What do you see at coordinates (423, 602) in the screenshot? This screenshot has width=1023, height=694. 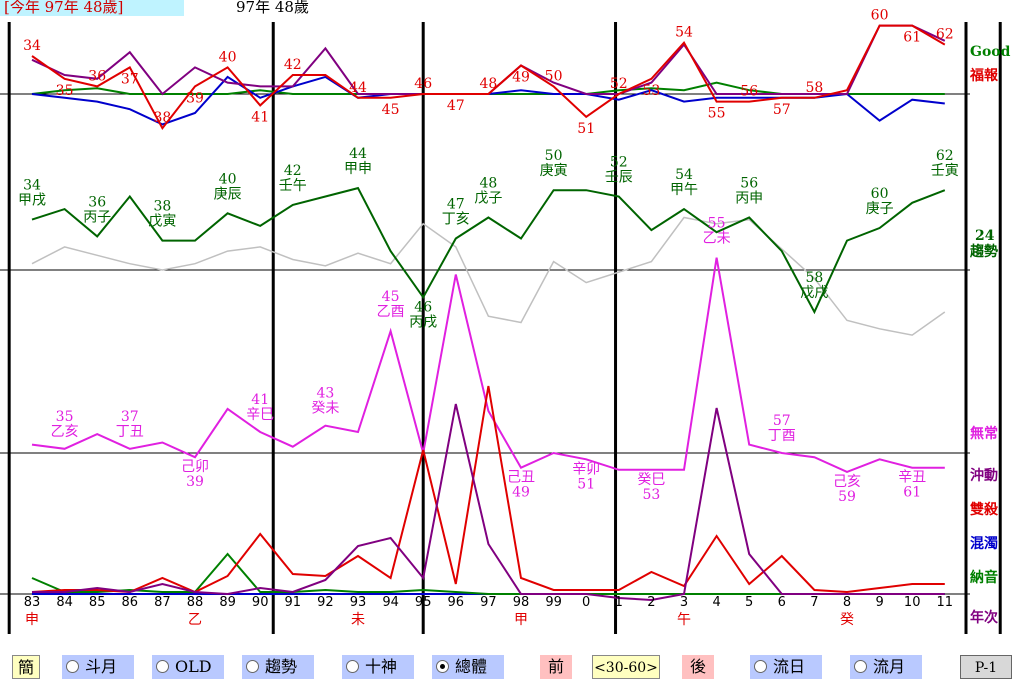 I see `x-tick-95: 95` at bounding box center [423, 602].